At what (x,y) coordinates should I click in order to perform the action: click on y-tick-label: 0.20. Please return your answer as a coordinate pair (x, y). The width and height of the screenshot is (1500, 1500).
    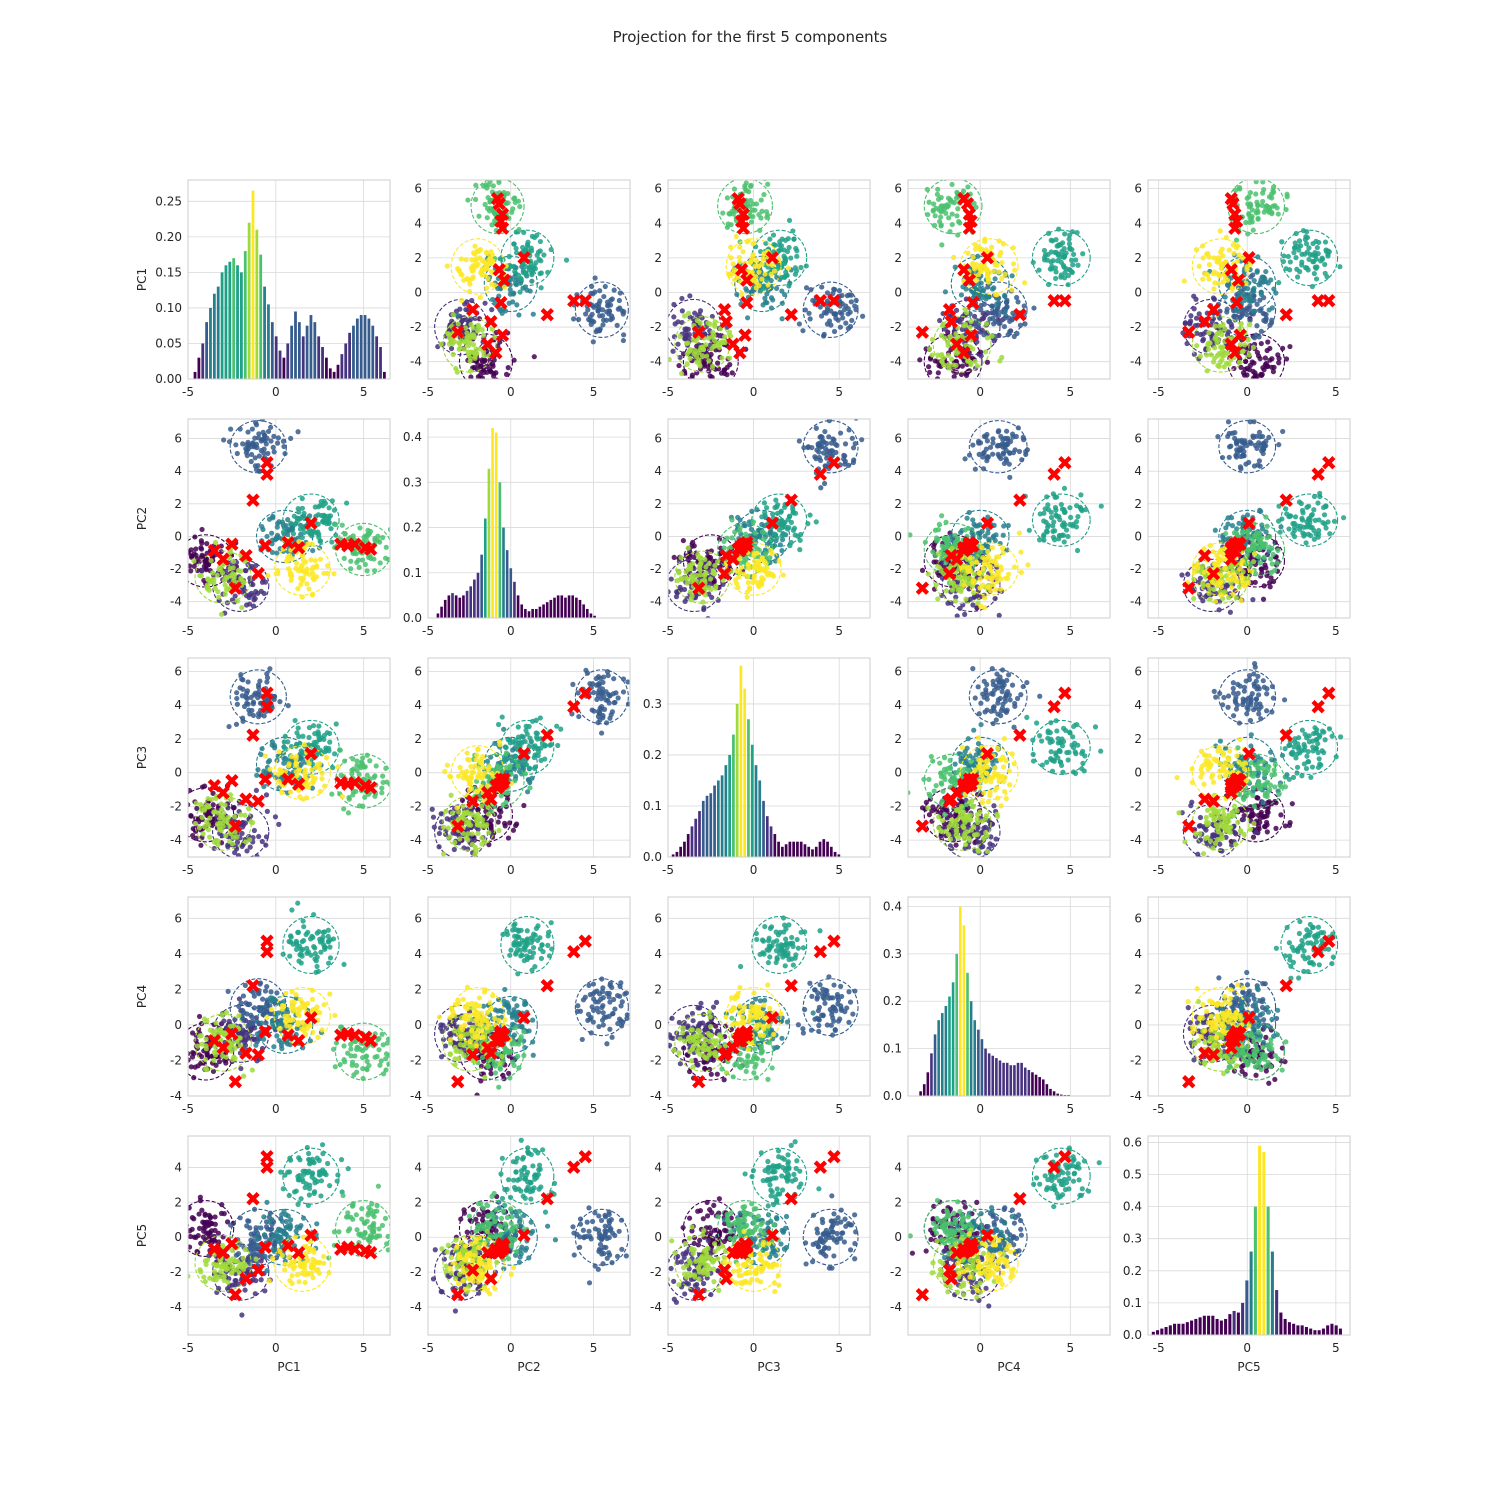
    Looking at the image, I should click on (168, 237).